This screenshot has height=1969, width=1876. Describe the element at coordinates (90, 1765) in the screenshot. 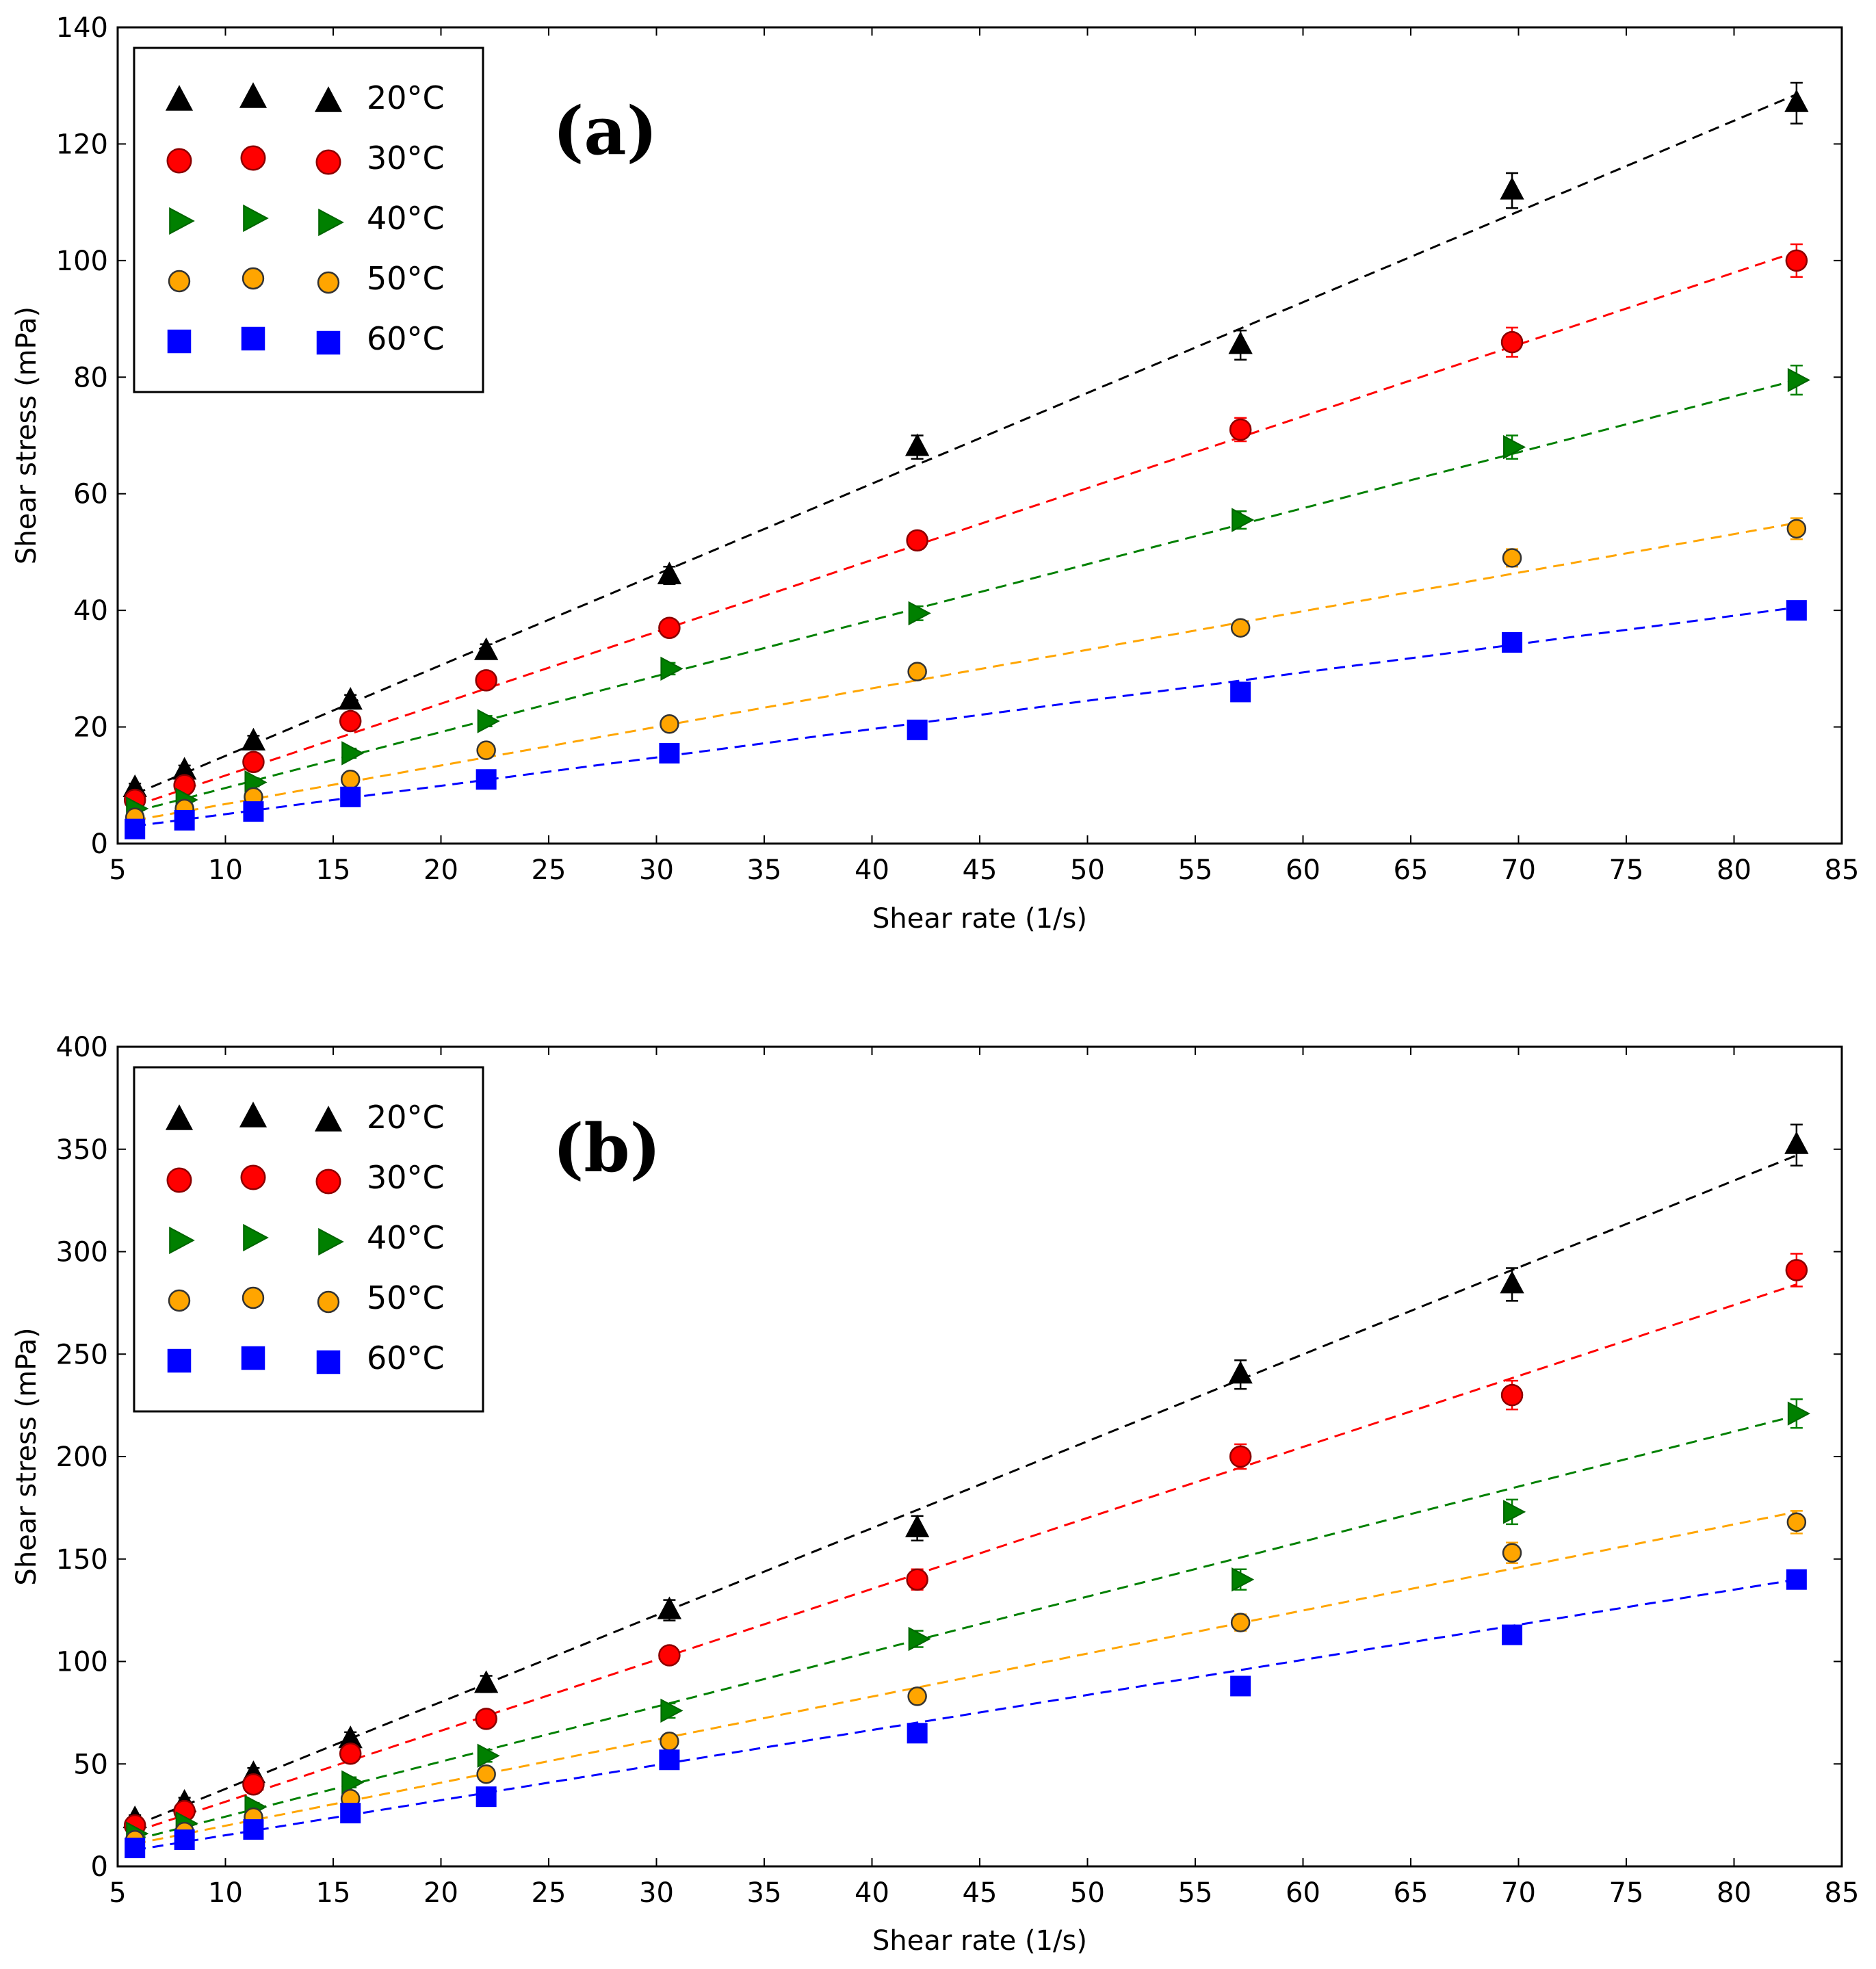

I see `y-tick-label: 50` at that location.